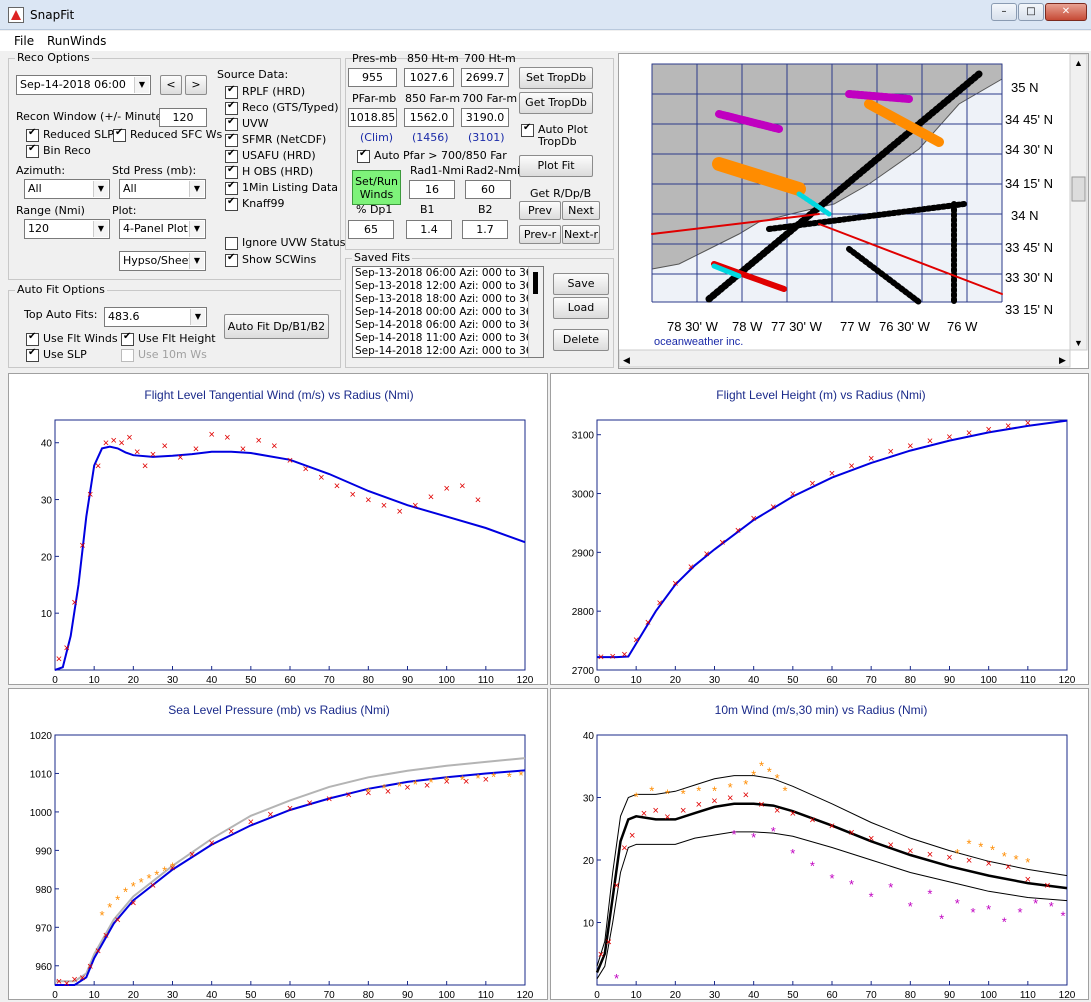  Describe the element at coordinates (556, 78) in the screenshot. I see `set-tropdb-button: Set TropDb` at that location.